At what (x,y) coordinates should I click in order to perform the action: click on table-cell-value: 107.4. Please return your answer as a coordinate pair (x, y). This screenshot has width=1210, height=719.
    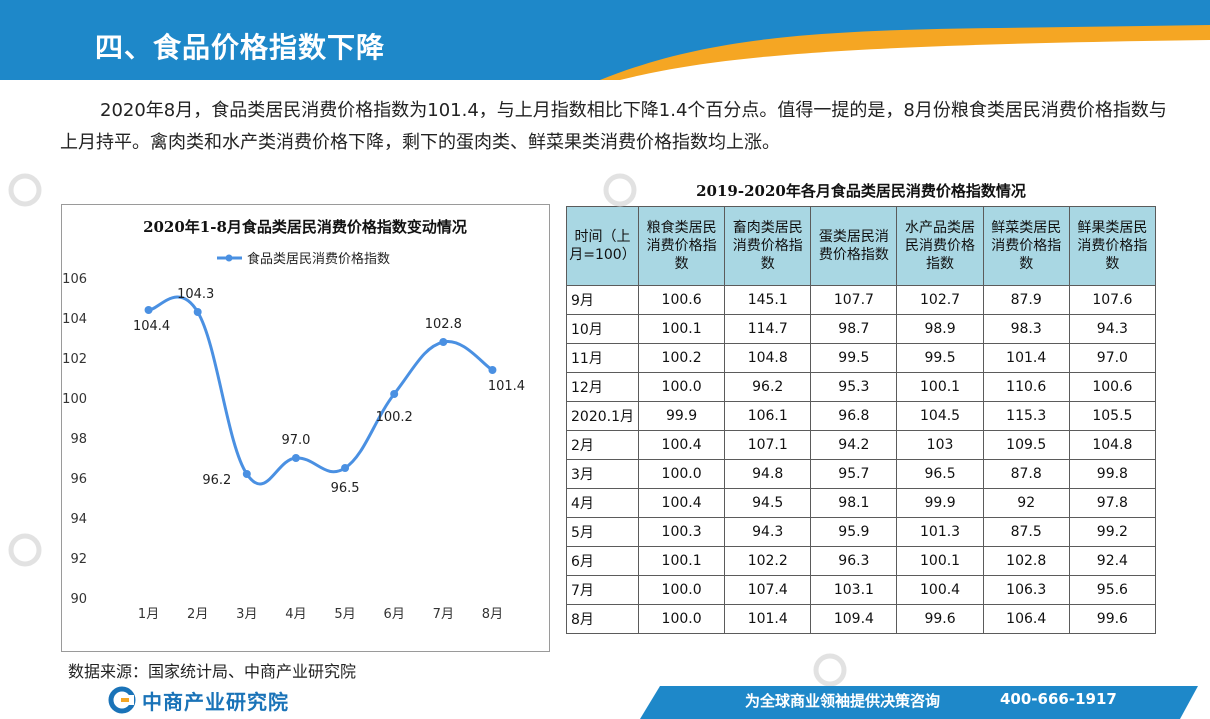
    Looking at the image, I should click on (768, 590).